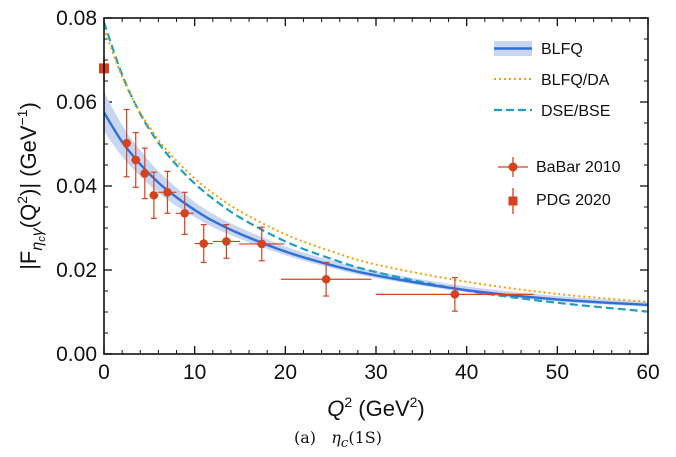  Describe the element at coordinates (31, 186) in the screenshot. I see `y-axis-label: |Fηcγ(Q2)| (GeV−1)` at that location.